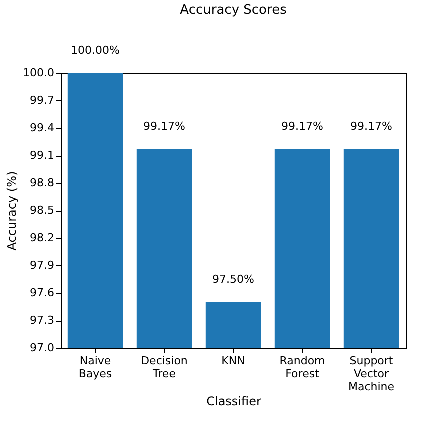  What do you see at coordinates (42, 320) in the screenshot?
I see `y-tick-label: 97.3` at bounding box center [42, 320].